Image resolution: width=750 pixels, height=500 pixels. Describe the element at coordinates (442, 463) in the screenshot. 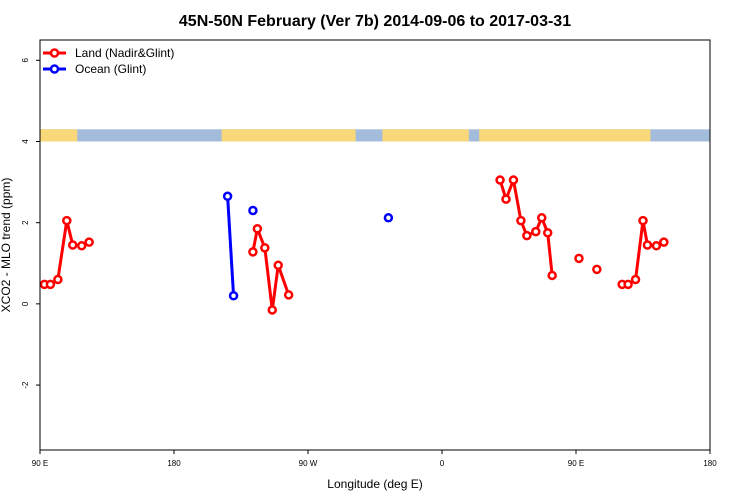

I see `x-tick-label: 0` at that location.